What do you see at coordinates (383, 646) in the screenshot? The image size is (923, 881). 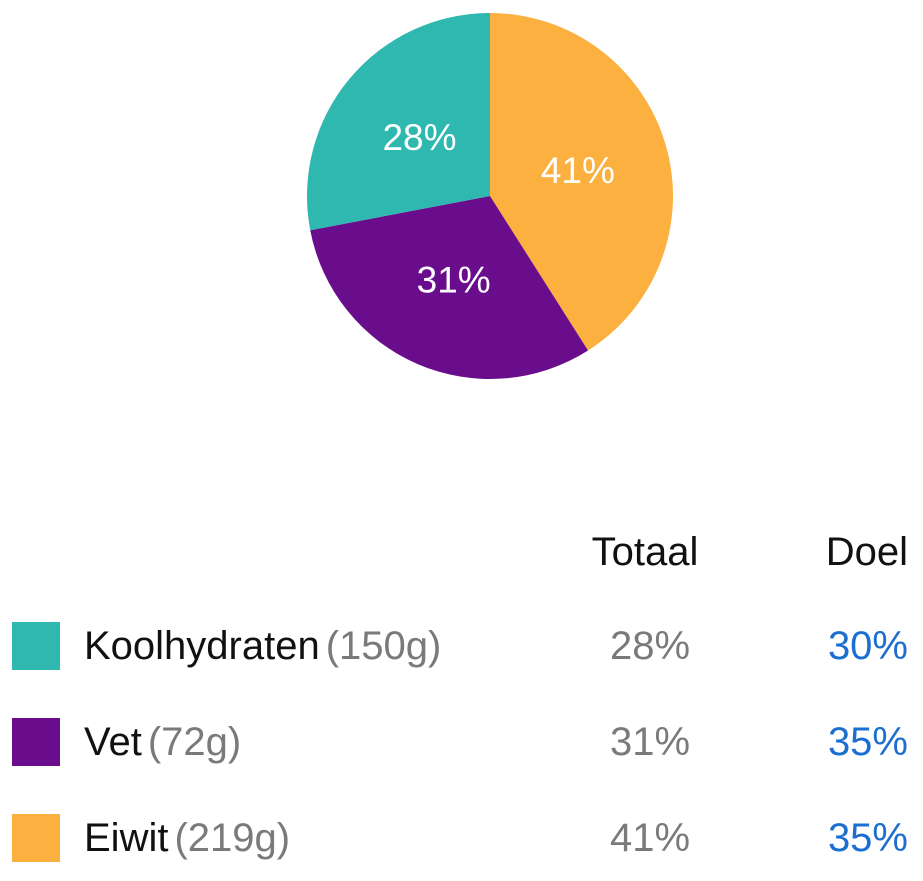 I see `macro-grams: (150g)` at bounding box center [383, 646].